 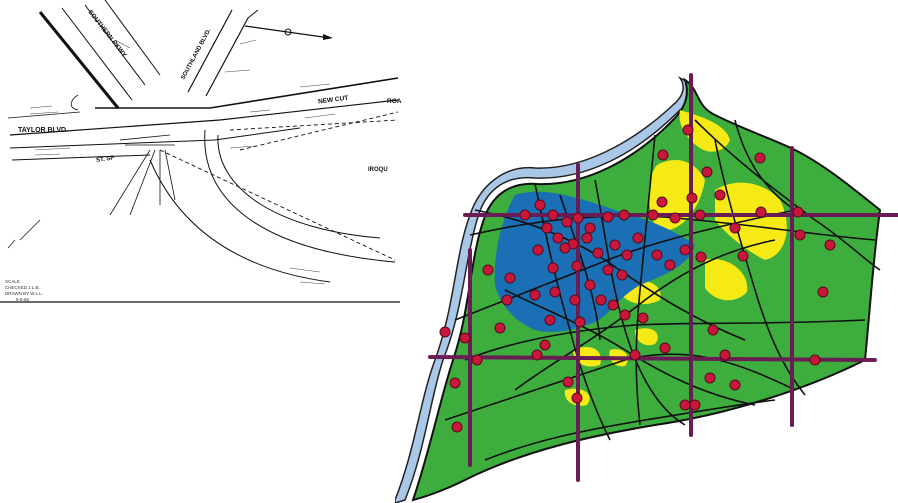 I want to click on key-line-checked: CHECKED J.L.B., so click(x=22, y=287).